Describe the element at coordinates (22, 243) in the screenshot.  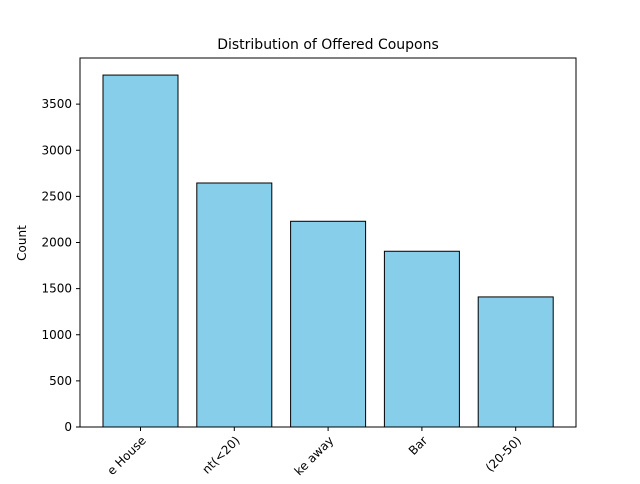
I see `y-axis-label: Count` at that location.